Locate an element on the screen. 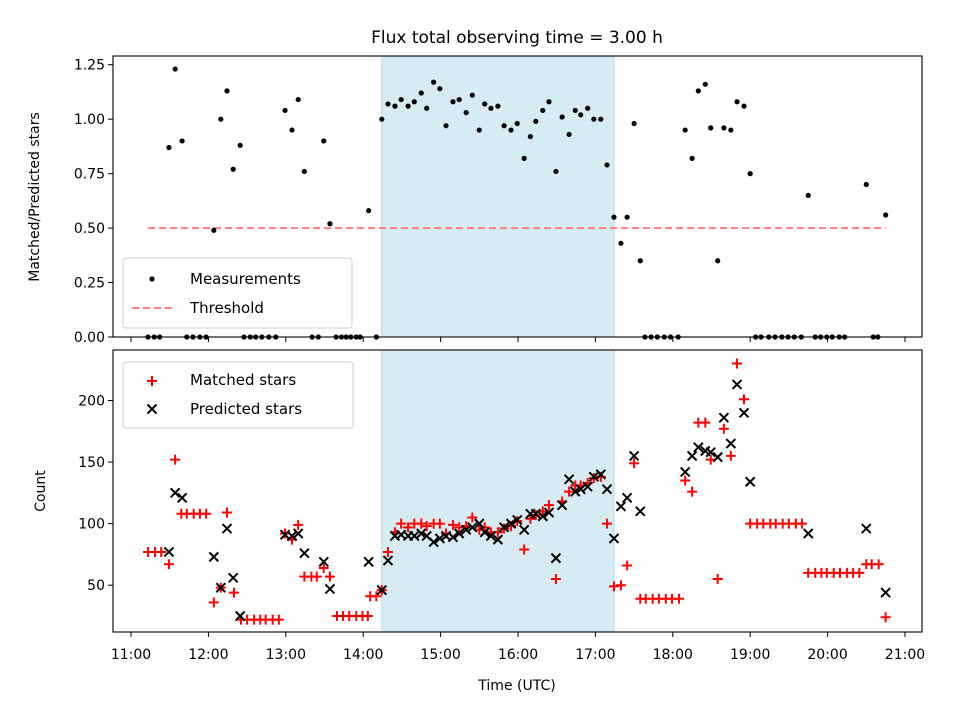 The height and width of the screenshot is (724, 960). x-tick-label: 18:00 is located at coordinates (673, 655).